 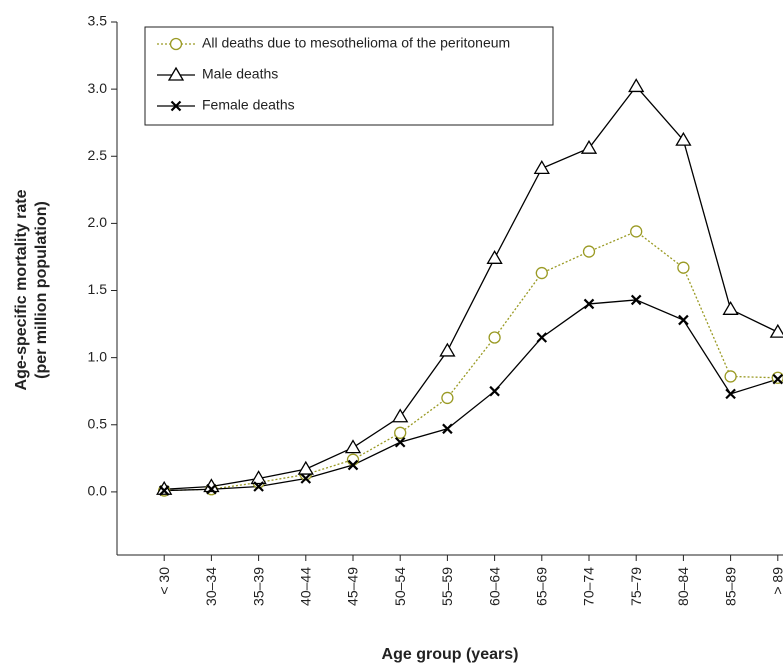 What do you see at coordinates (164, 581) in the screenshot?
I see `x-tick-label: < 30` at bounding box center [164, 581].